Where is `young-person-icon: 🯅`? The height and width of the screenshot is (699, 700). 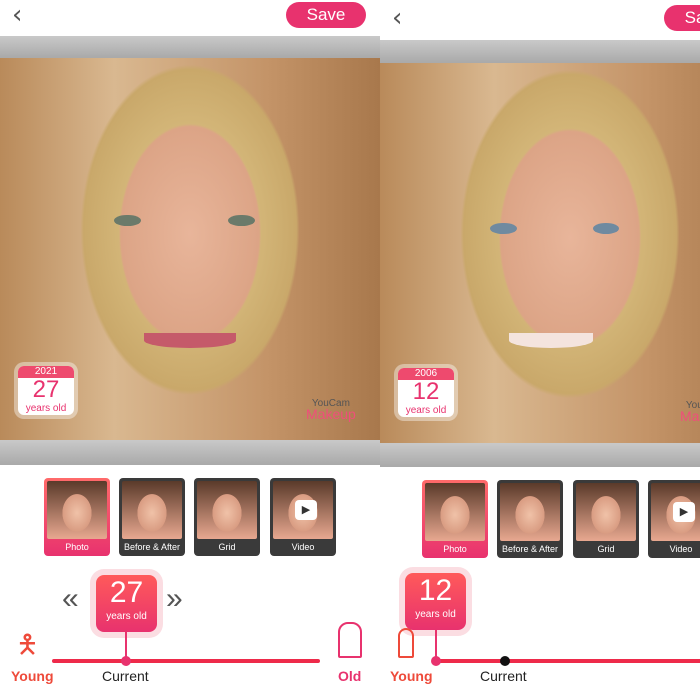
young-person-icon: 🯅 is located at coordinates (27, 644).